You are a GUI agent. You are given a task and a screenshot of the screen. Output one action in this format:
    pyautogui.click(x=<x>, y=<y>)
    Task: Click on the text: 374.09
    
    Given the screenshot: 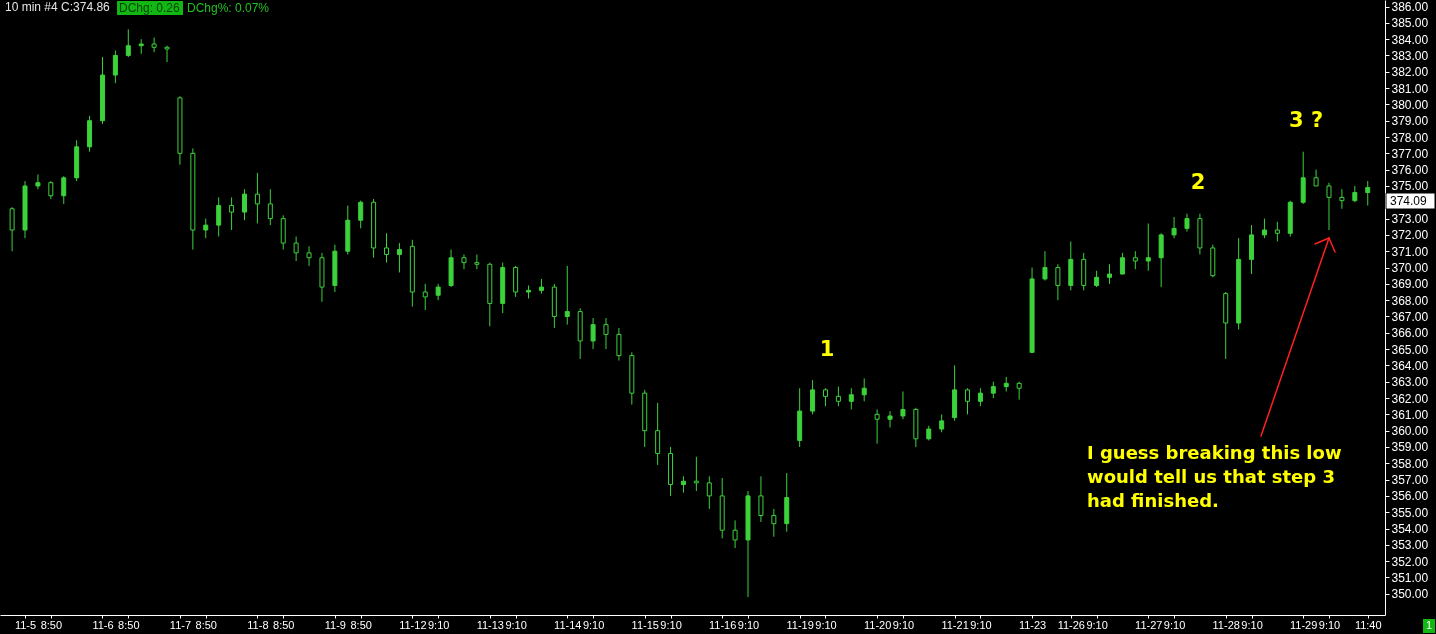 What is the action you would take?
    pyautogui.click(x=1409, y=201)
    